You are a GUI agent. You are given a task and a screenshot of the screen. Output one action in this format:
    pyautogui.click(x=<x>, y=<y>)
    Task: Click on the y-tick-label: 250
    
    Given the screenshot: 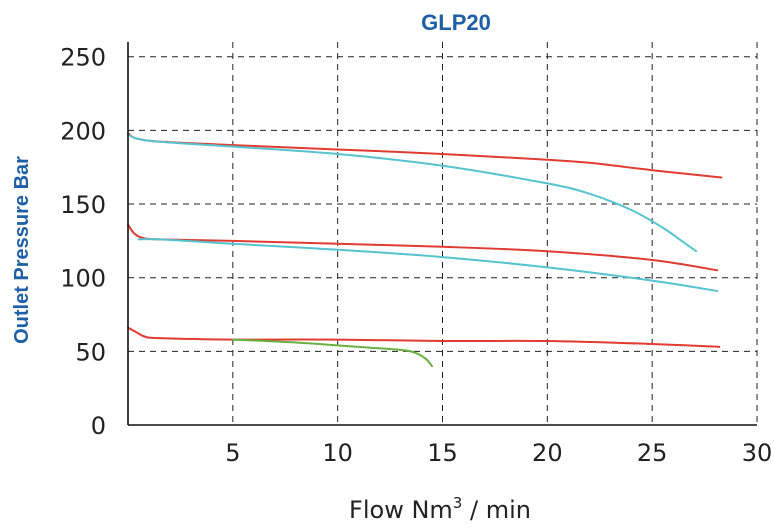 What is the action you would take?
    pyautogui.click(x=83, y=58)
    